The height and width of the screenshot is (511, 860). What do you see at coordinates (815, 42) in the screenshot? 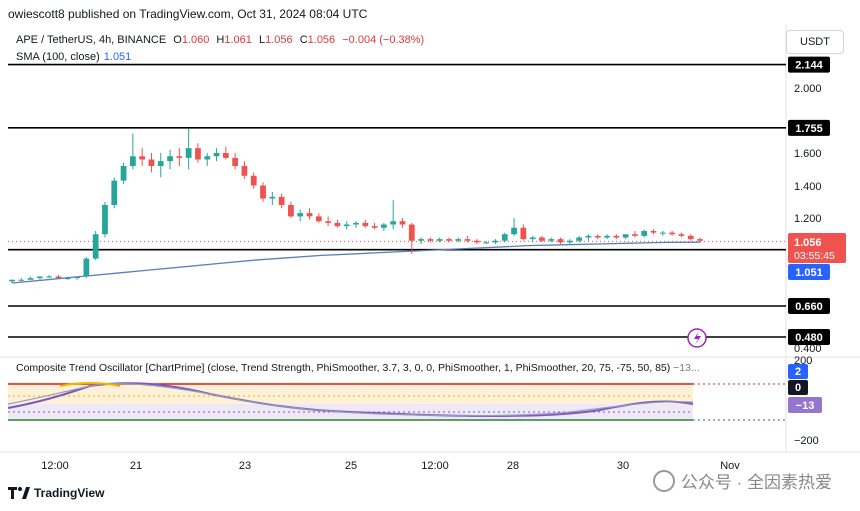
I see `currency-button: USDT` at bounding box center [815, 42].